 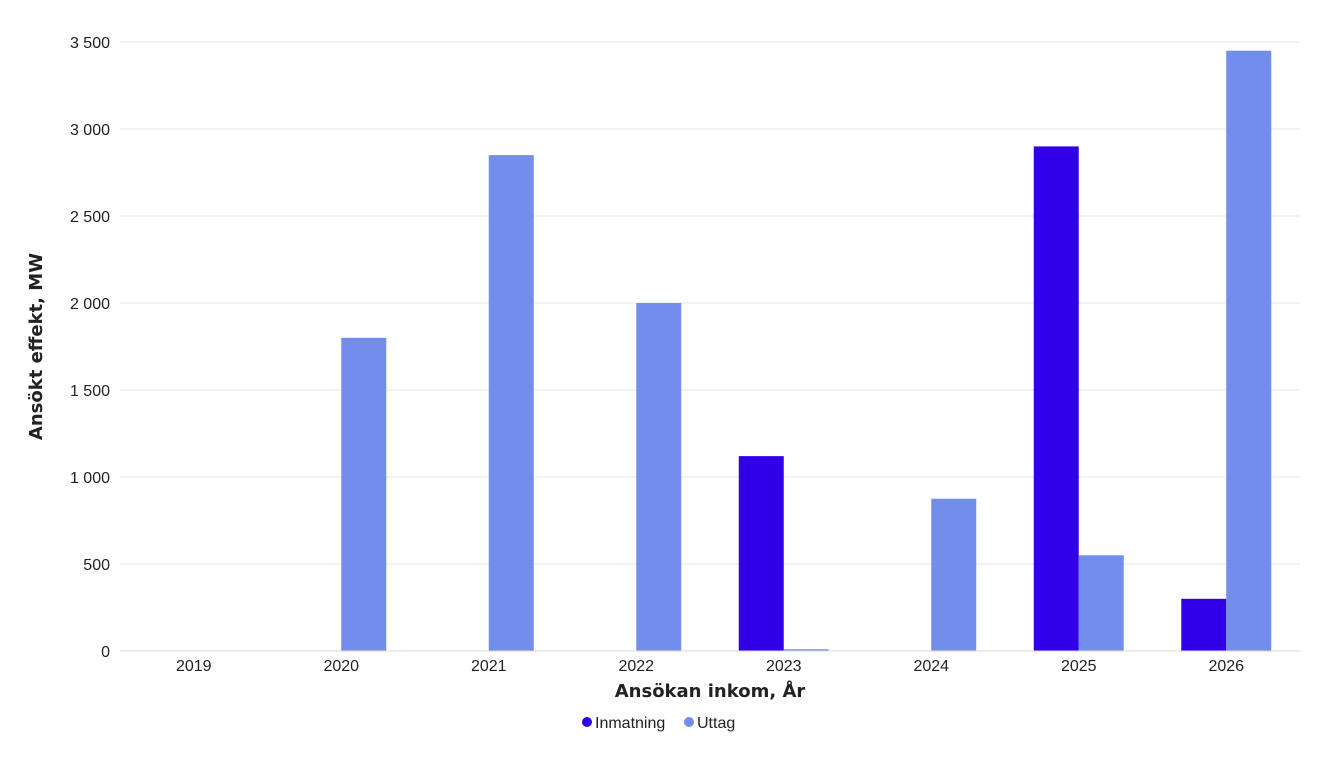 What do you see at coordinates (636, 666) in the screenshot?
I see `x-tick-label: 2022` at bounding box center [636, 666].